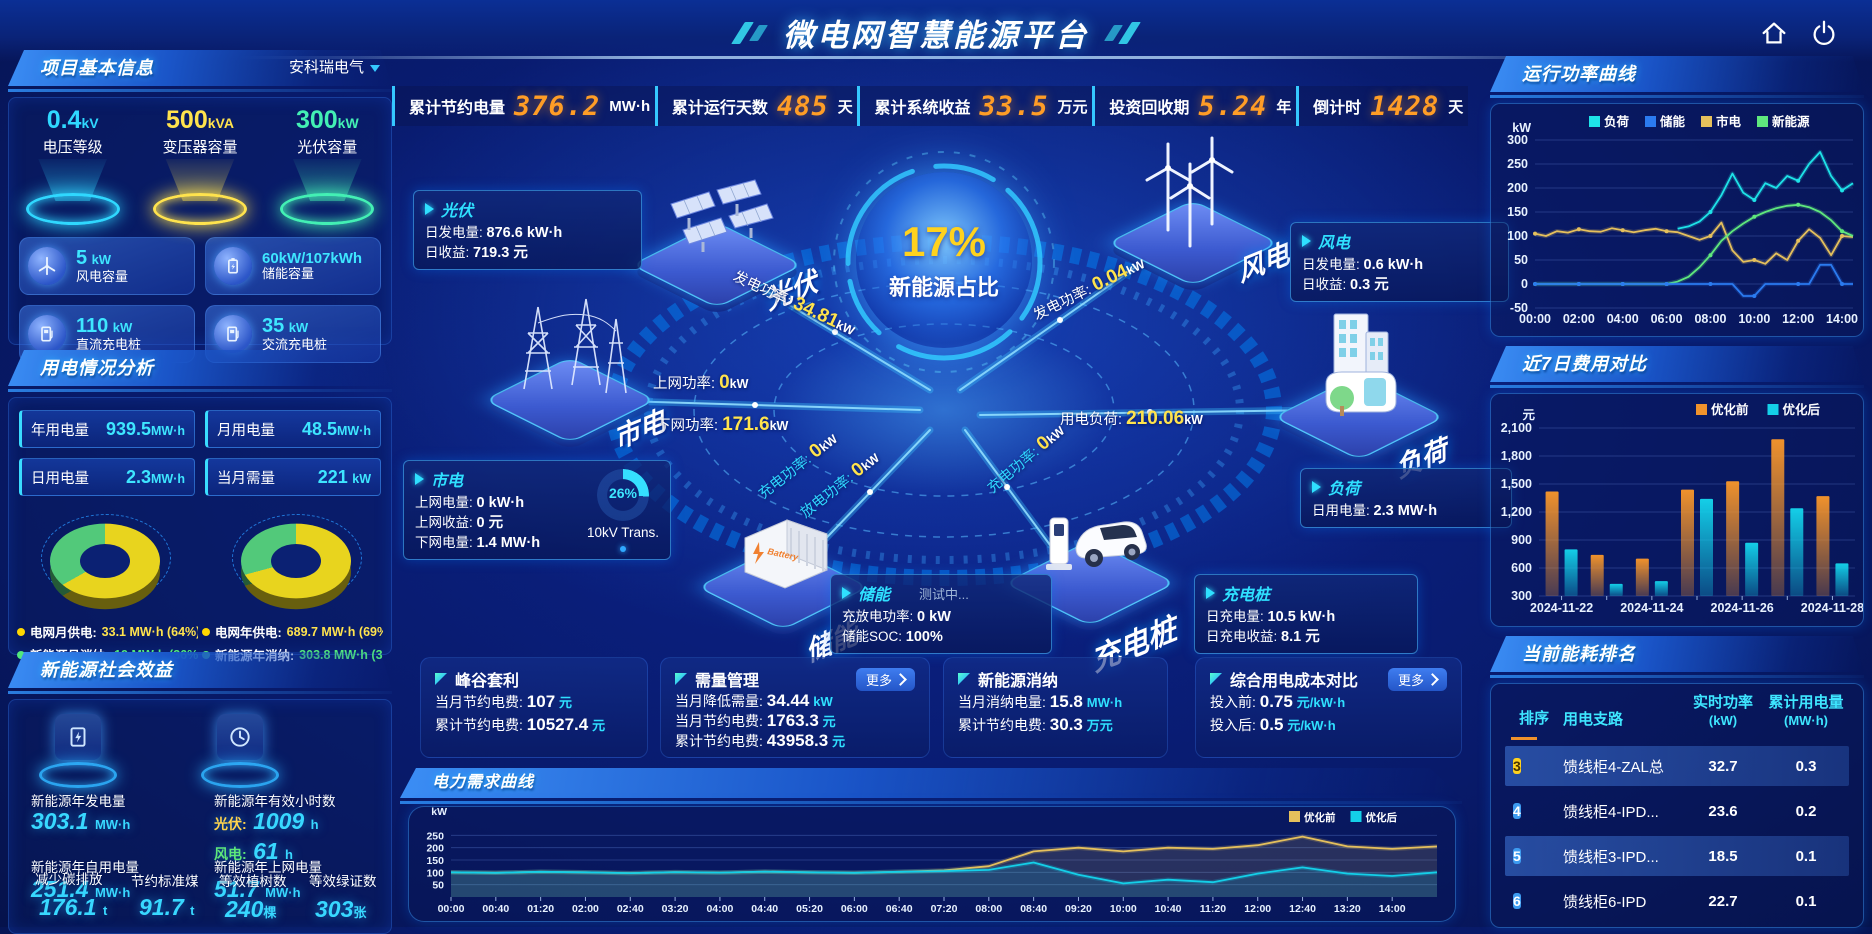 The image size is (1872, 934). Describe the element at coordinates (931, 783) in the screenshot. I see `panel-demand-header: 电力需求曲线` at that location.